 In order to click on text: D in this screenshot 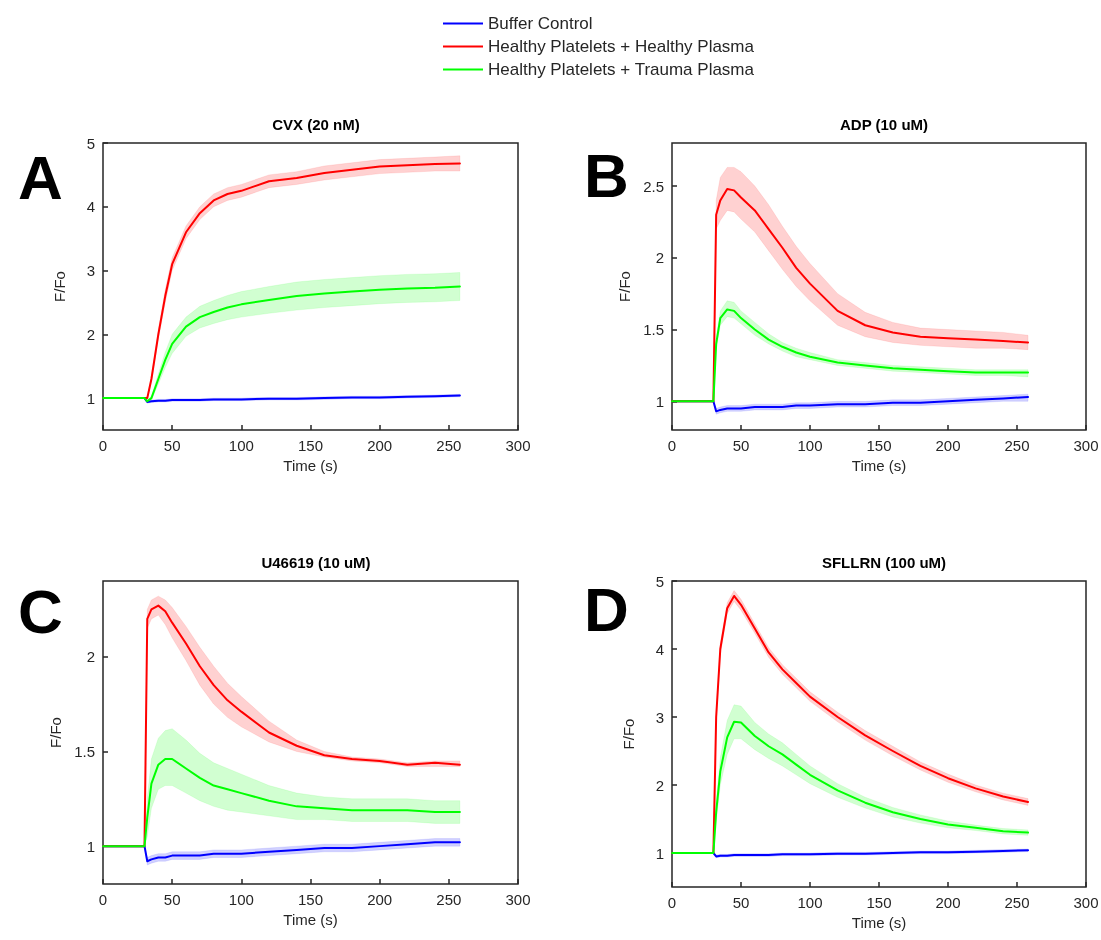, I will do `click(606, 609)`.